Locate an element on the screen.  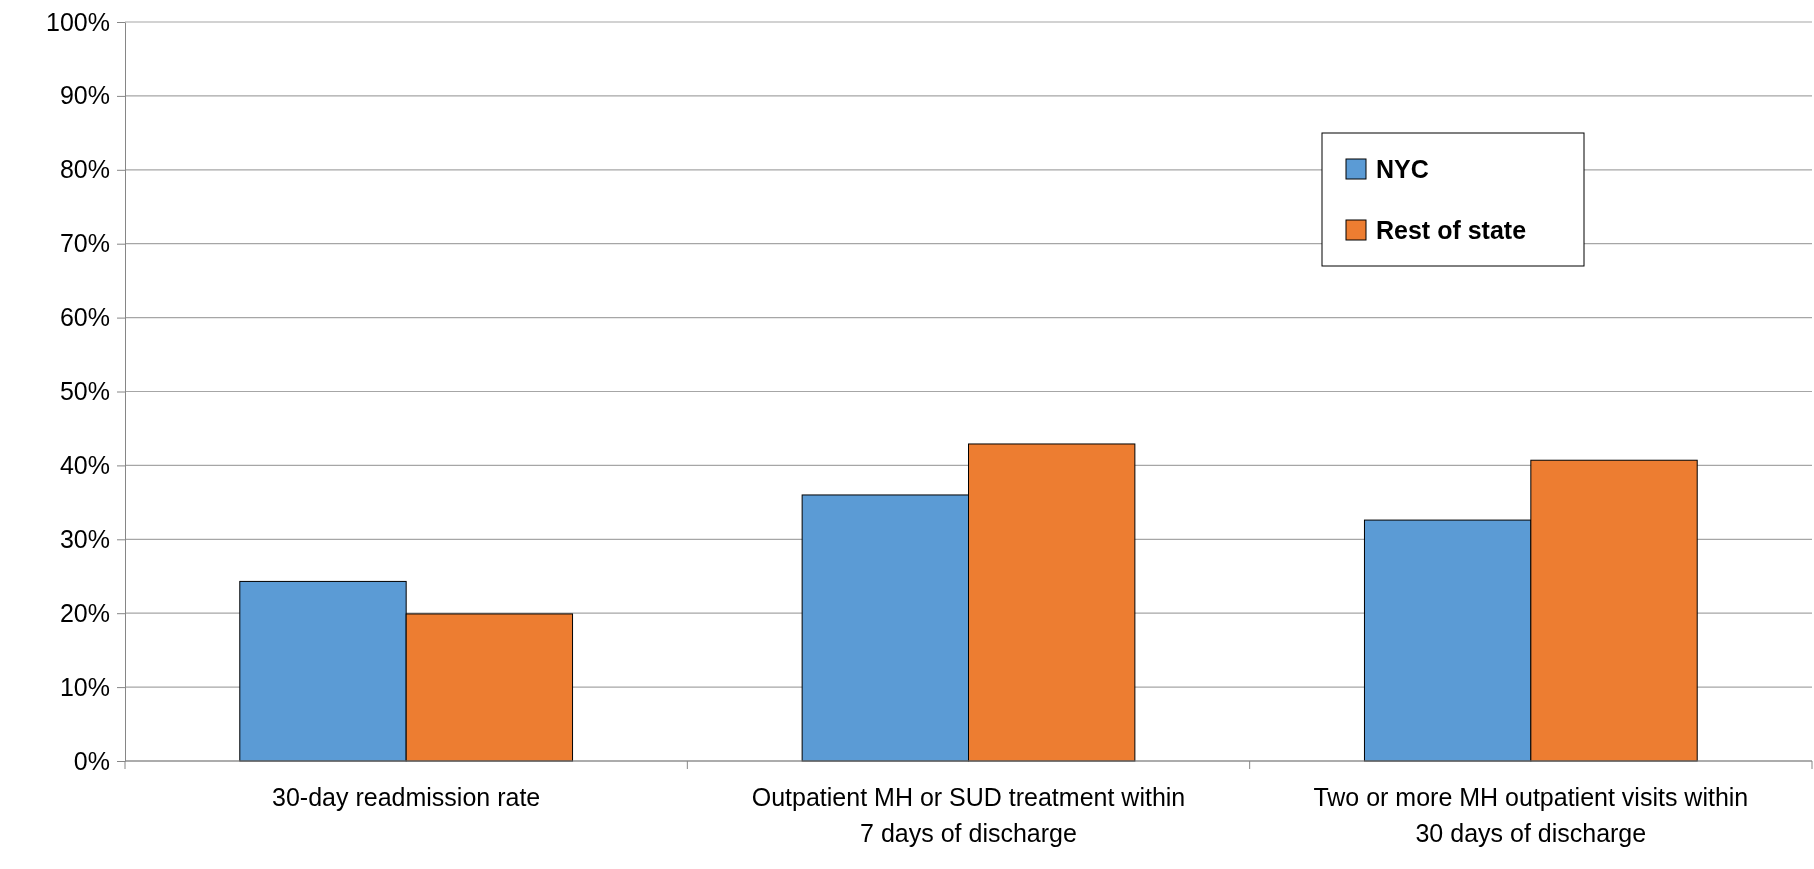
x-tick-label: Two or more MH outpatient visits within 30 days of discharge is located at coordinates (1531, 815).